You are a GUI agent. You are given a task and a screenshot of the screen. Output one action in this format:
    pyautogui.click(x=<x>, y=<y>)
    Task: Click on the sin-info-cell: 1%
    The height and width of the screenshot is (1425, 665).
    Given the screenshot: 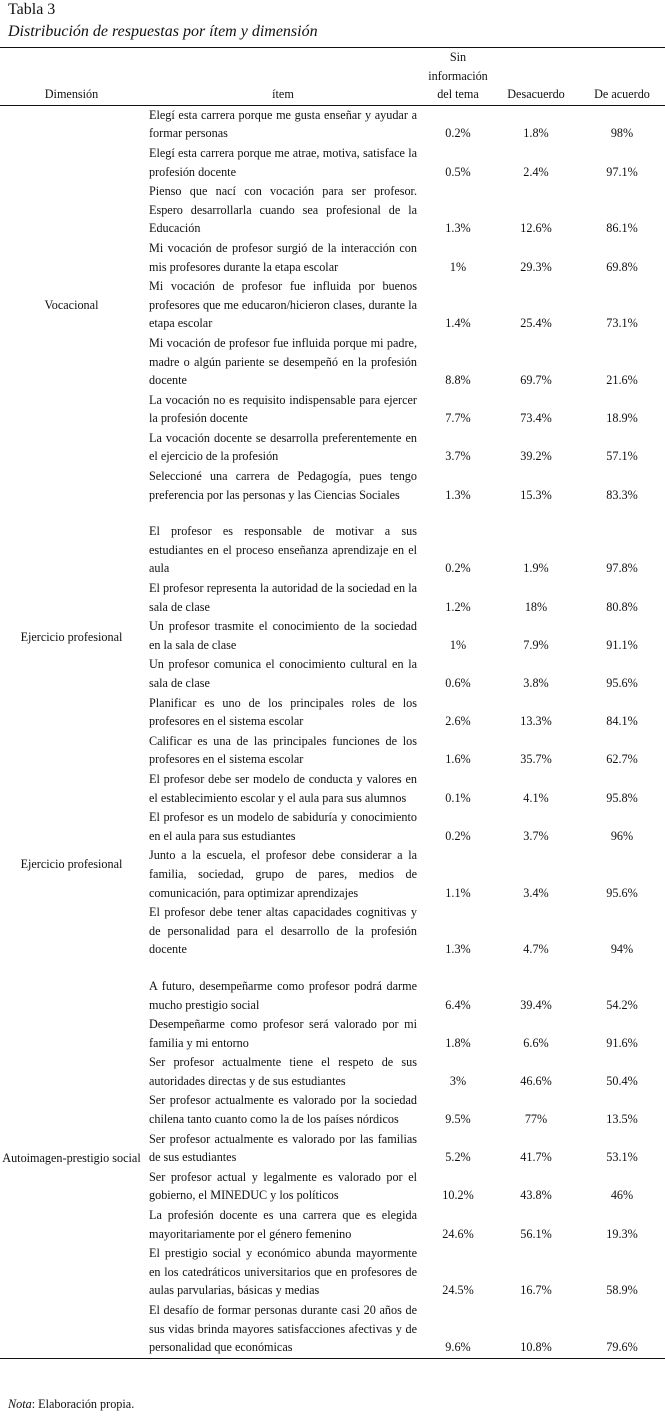 What is the action you would take?
    pyautogui.click(x=458, y=644)
    